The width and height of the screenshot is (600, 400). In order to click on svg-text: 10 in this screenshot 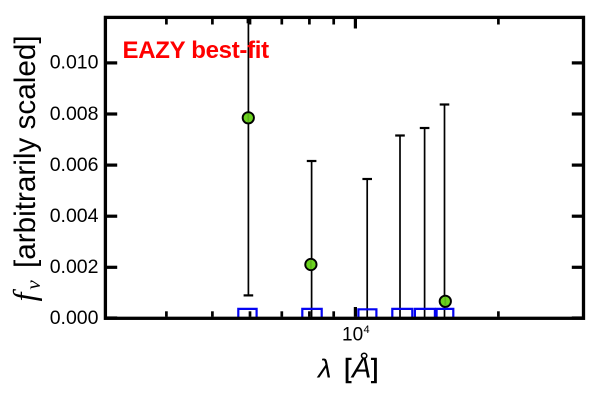, I will do `click(352, 334)`.